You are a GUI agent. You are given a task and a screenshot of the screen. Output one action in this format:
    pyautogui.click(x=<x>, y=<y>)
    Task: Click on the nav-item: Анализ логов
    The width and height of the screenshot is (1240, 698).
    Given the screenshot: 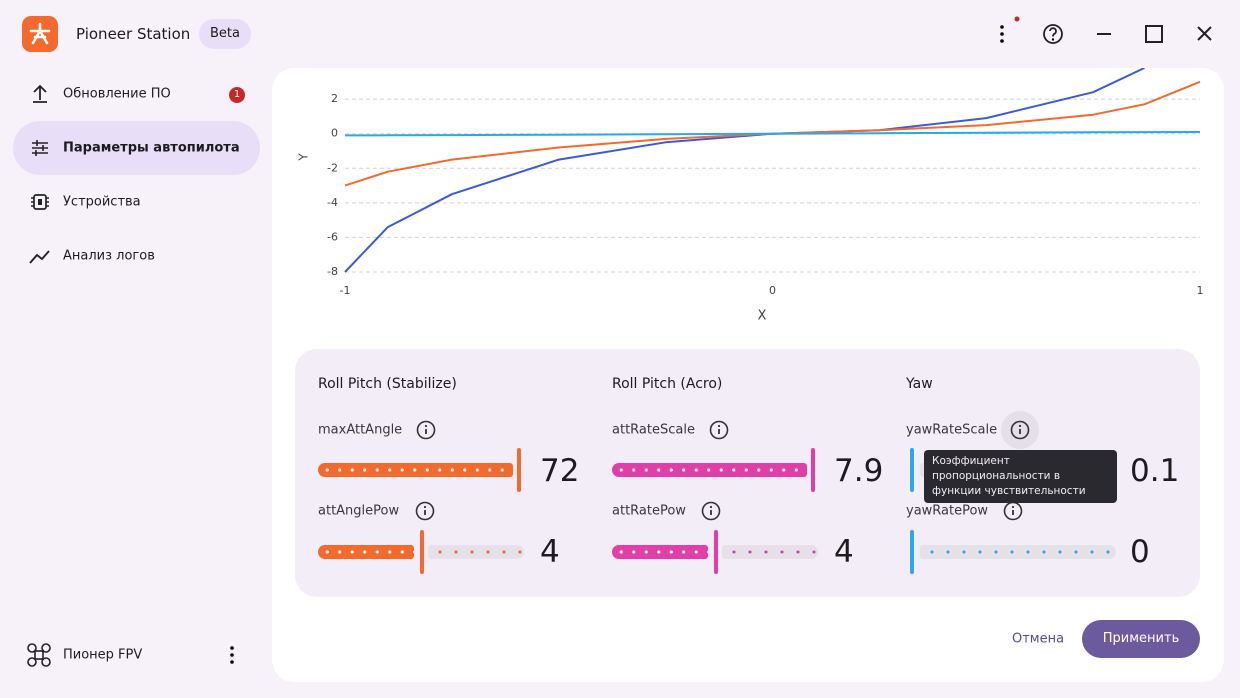 What is the action you would take?
    pyautogui.click(x=109, y=256)
    